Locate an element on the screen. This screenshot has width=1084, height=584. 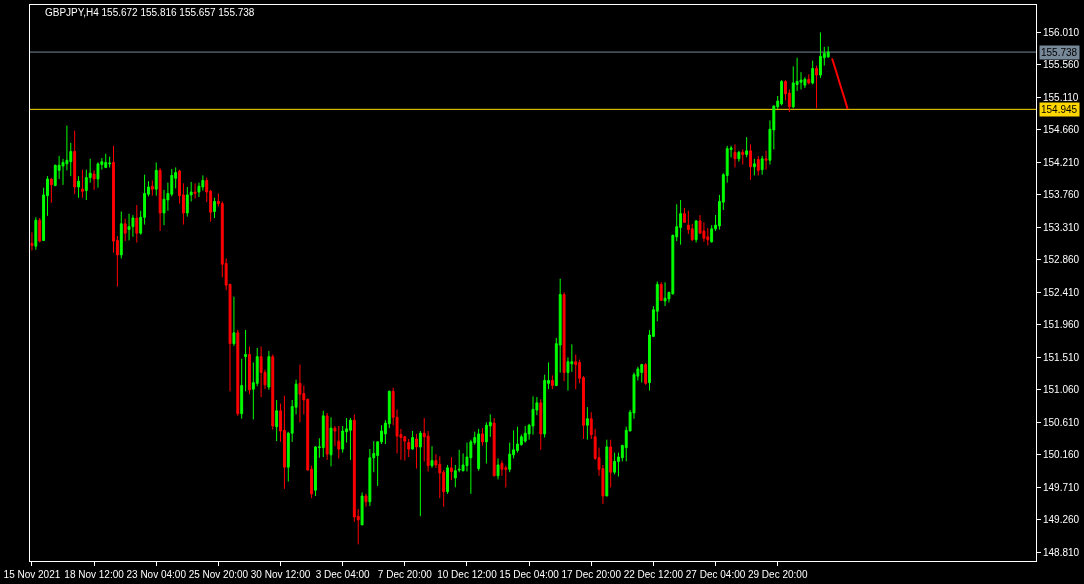
chart-title: GBPJPY,H4 155.672 155.816 155.657 155.738 is located at coordinates (150, 12).